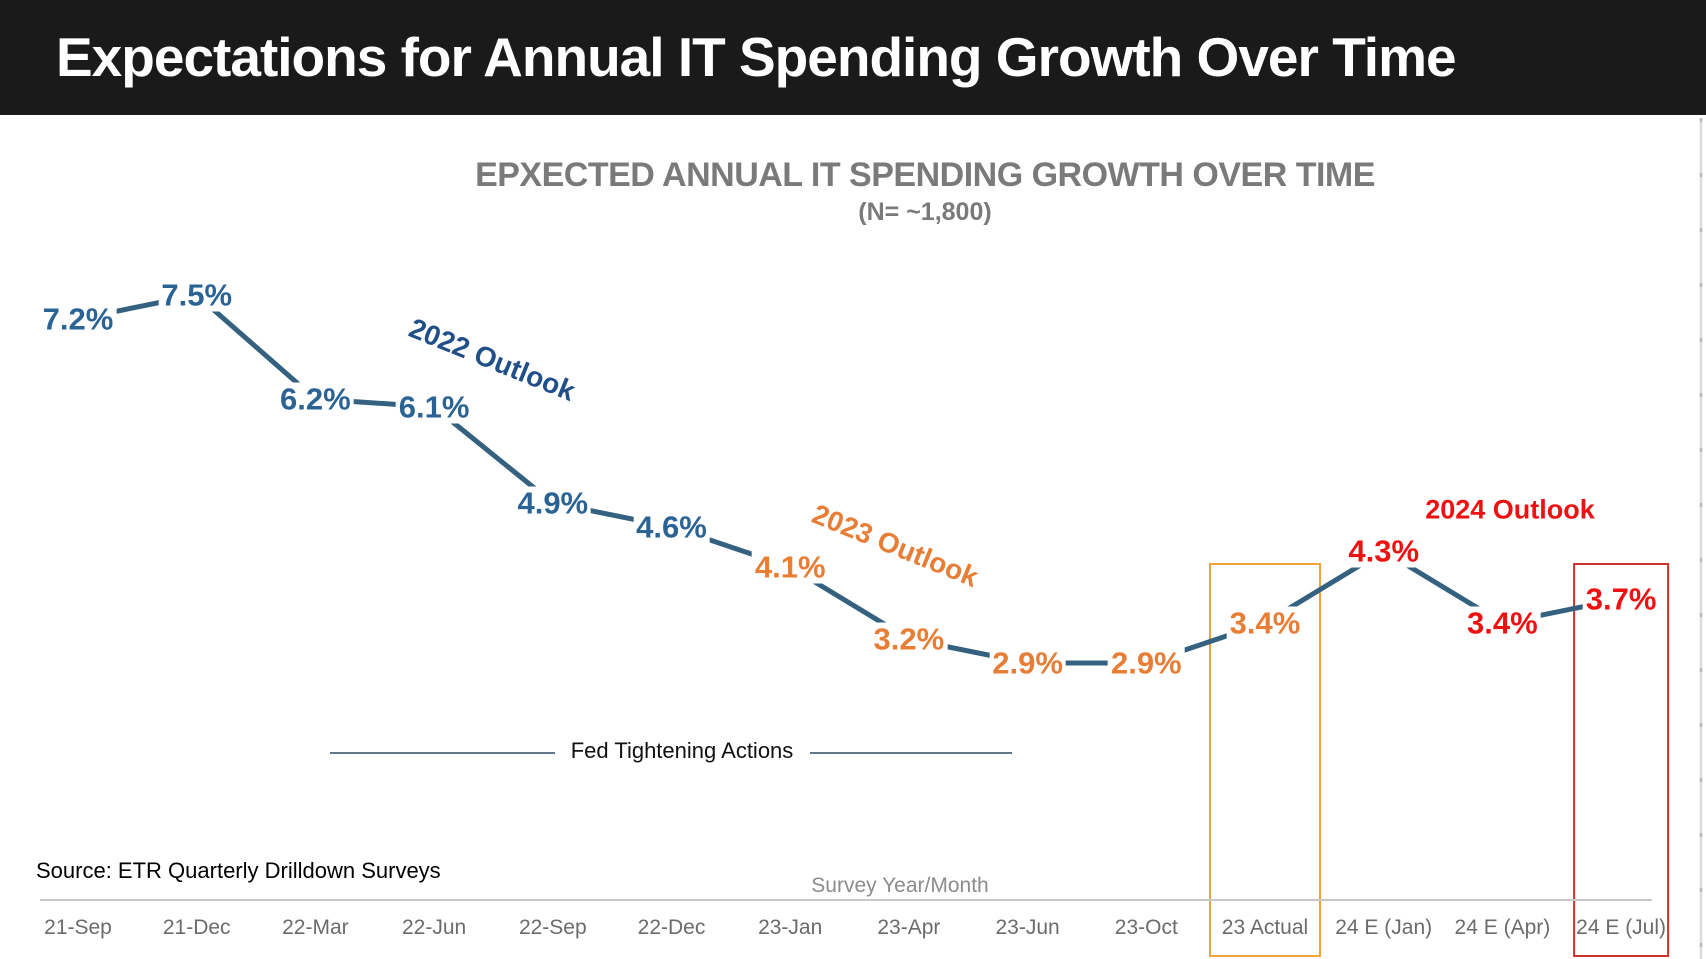  Describe the element at coordinates (1621, 760) in the screenshot. I see `highlight-box-24-e-jul-` at that location.